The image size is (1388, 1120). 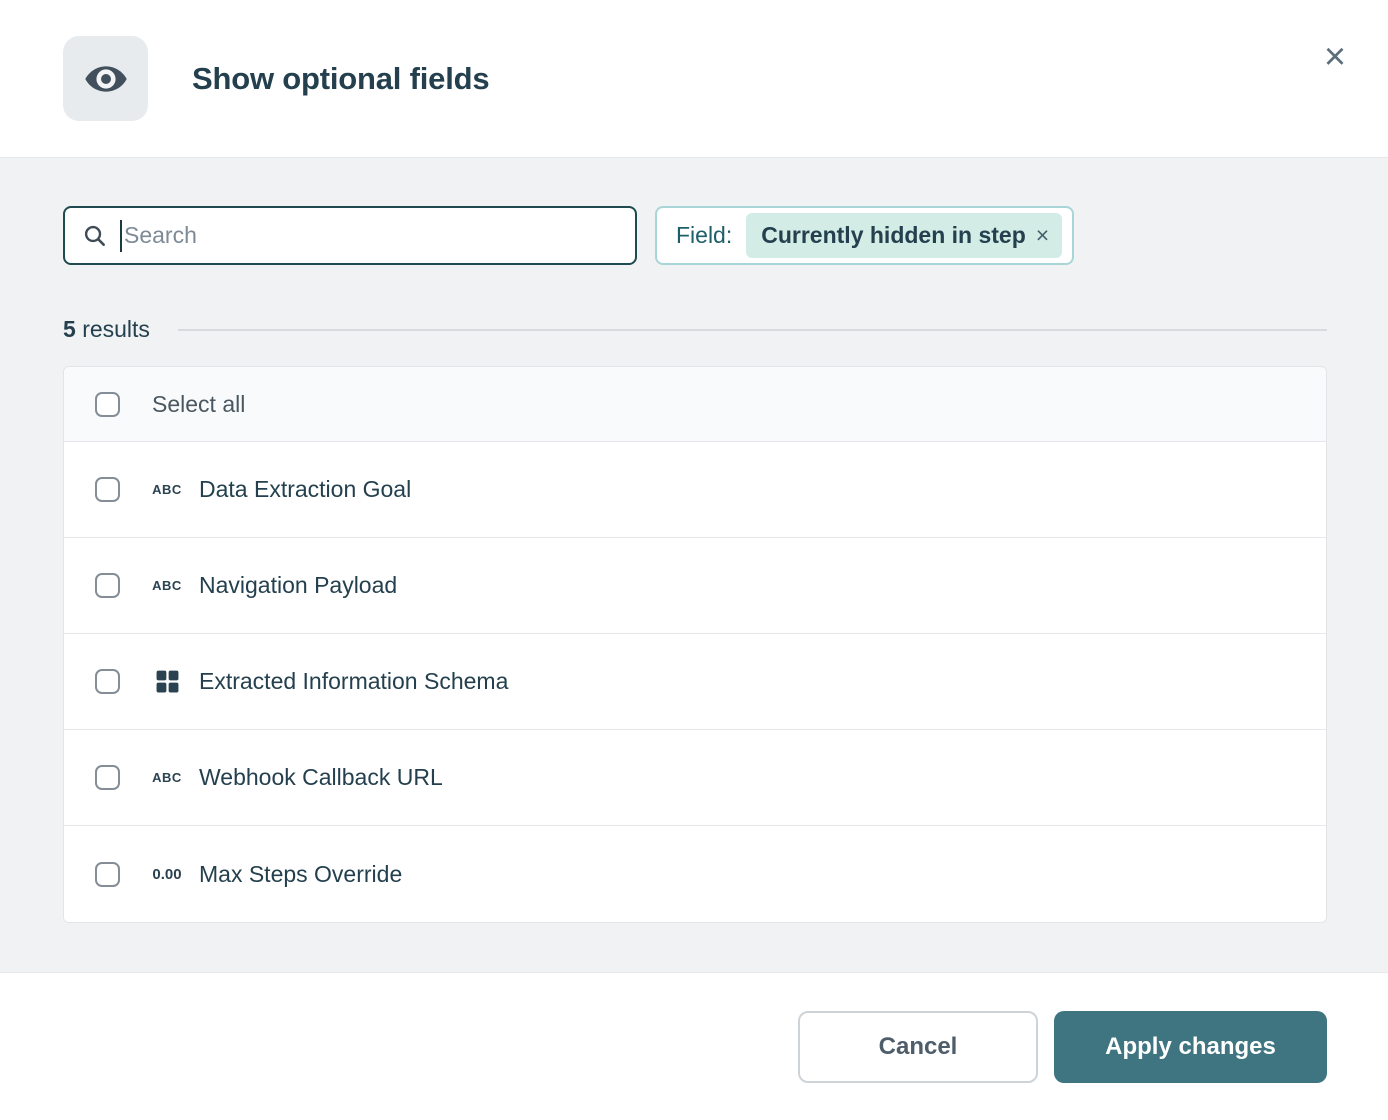 What do you see at coordinates (1042, 235) in the screenshot?
I see `remove-filter-icon: ×` at bounding box center [1042, 235].